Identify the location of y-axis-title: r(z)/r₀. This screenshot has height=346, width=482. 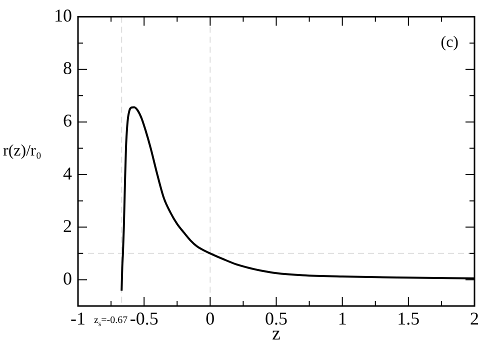
(22, 151).